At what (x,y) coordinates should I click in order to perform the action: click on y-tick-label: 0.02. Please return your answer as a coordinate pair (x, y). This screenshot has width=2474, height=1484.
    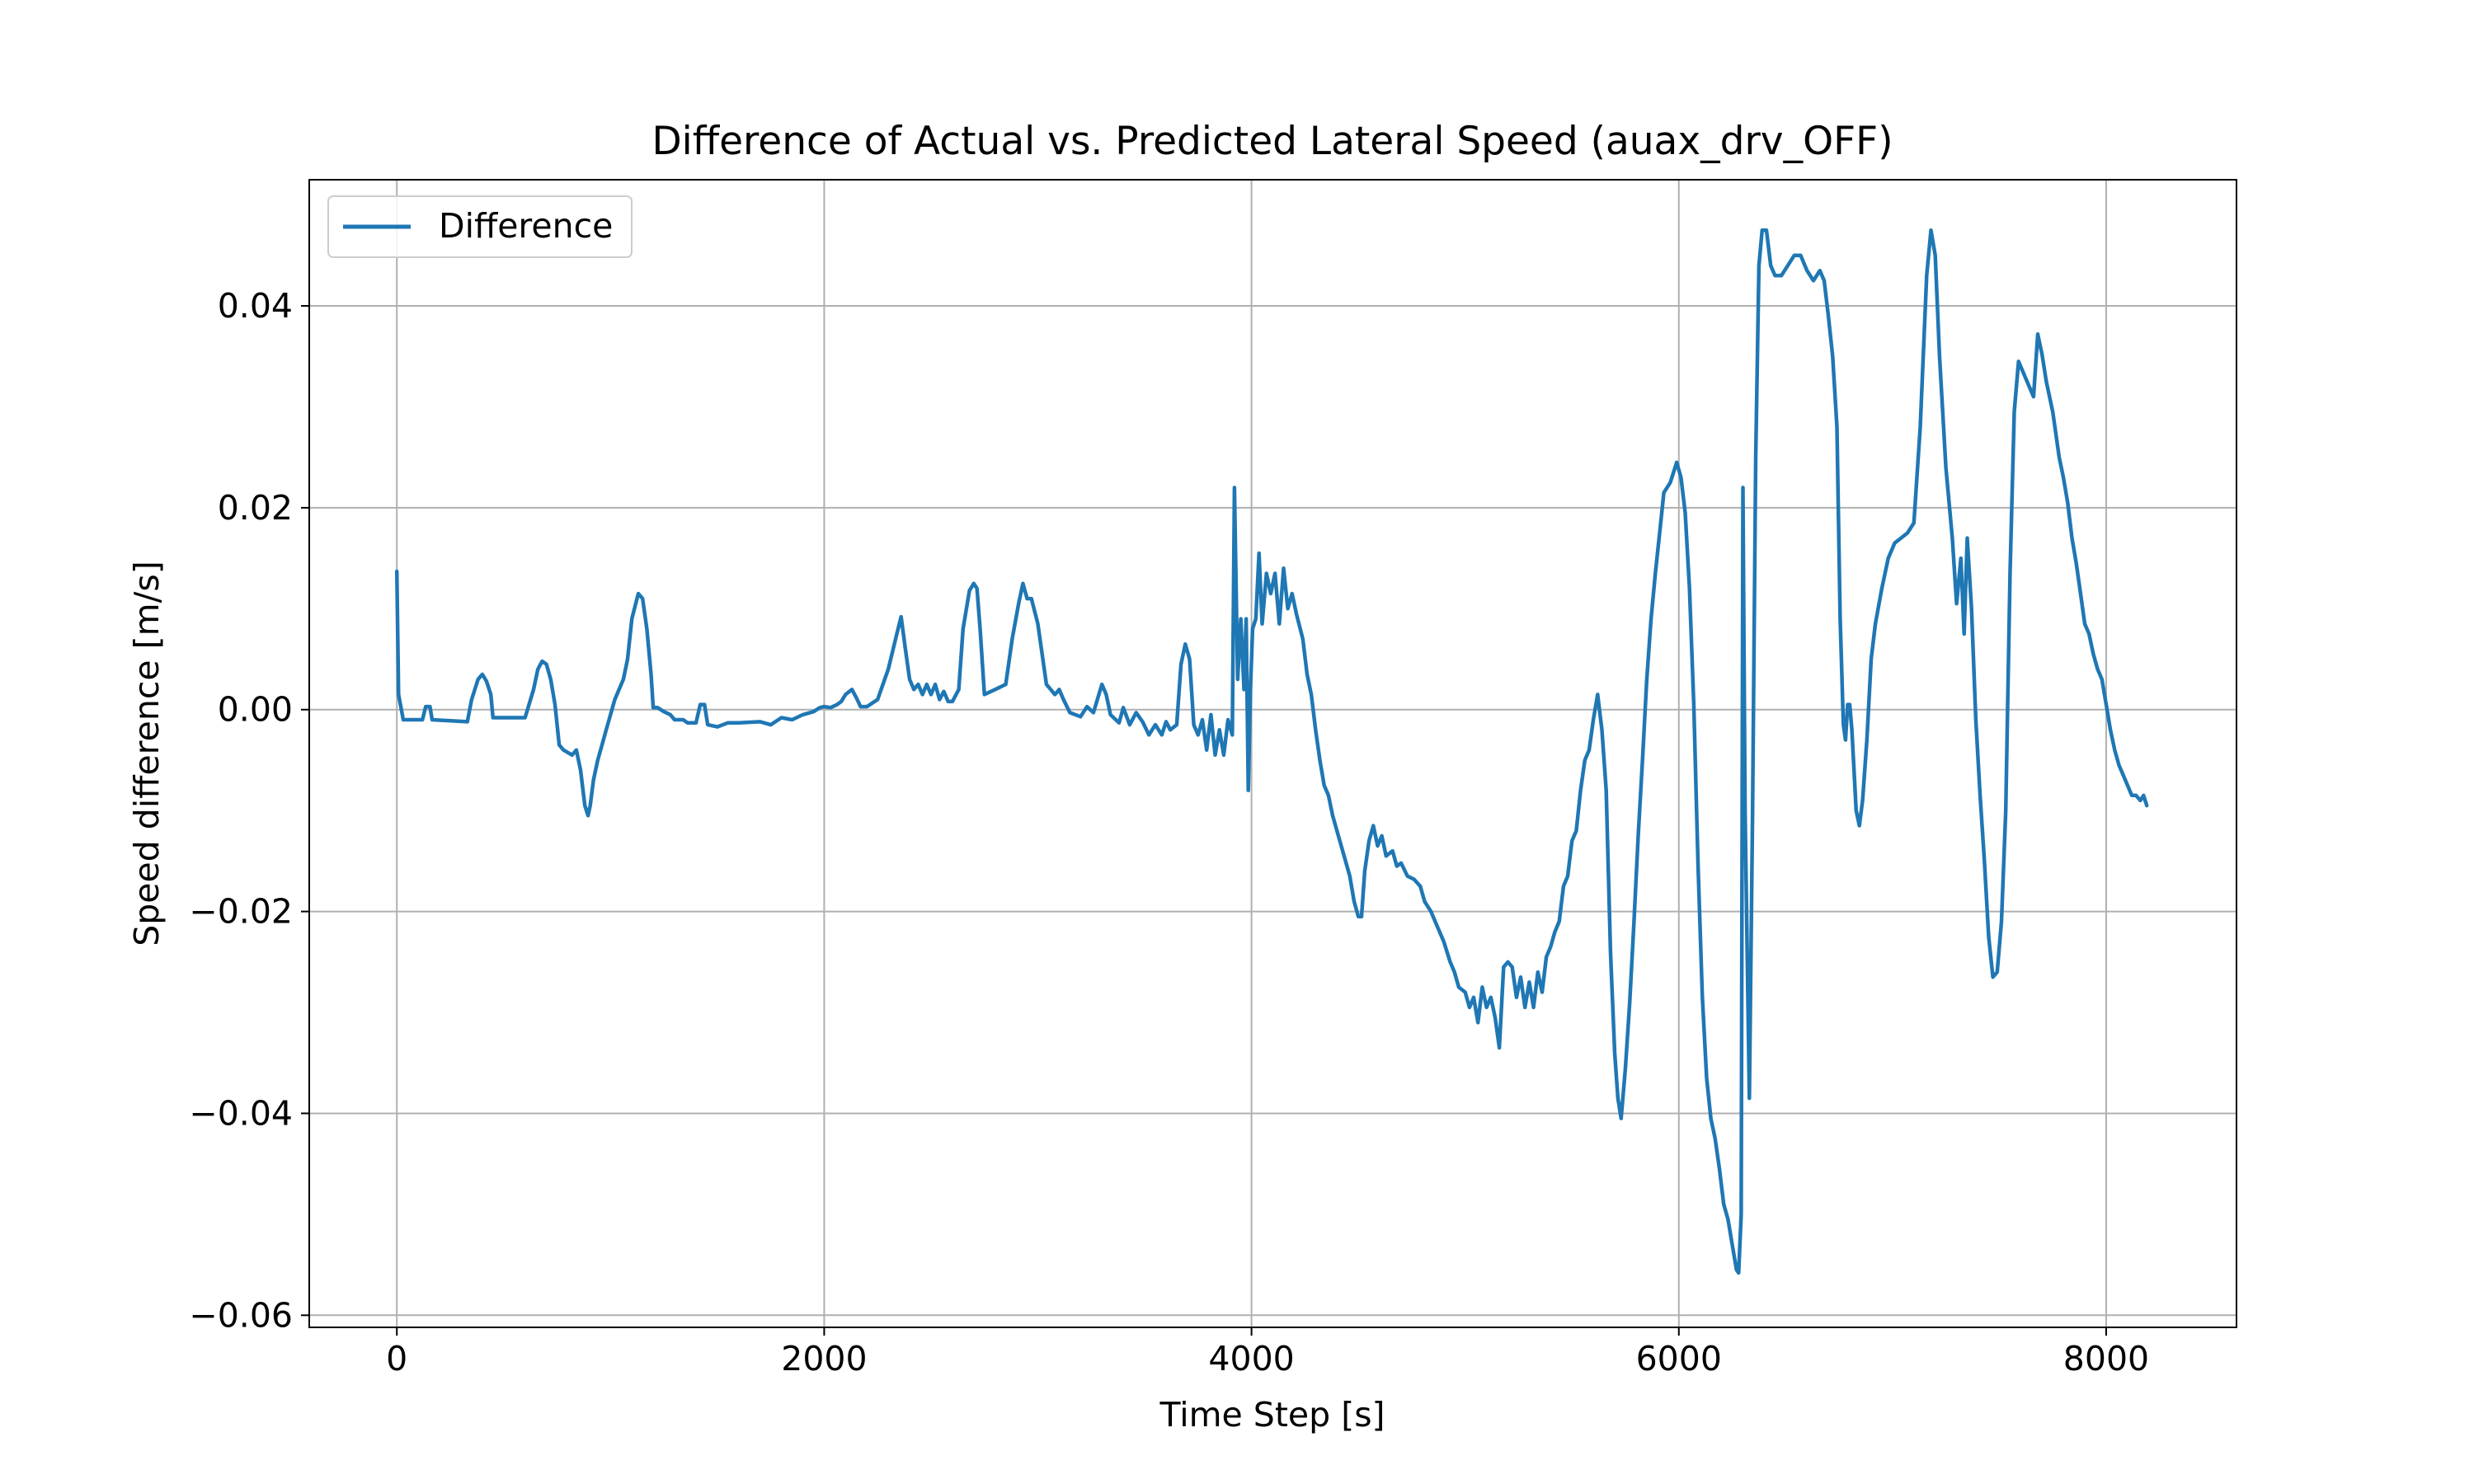
    Looking at the image, I should click on (255, 508).